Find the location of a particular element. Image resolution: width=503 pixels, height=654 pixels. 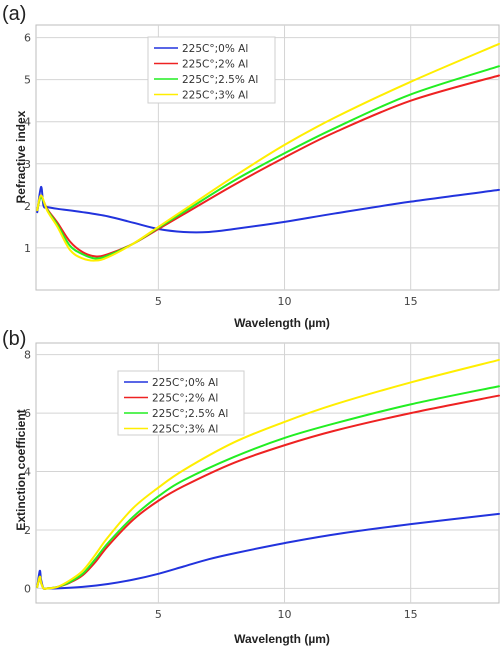

panel-a-y-tick-label: 6 is located at coordinates (27, 38).